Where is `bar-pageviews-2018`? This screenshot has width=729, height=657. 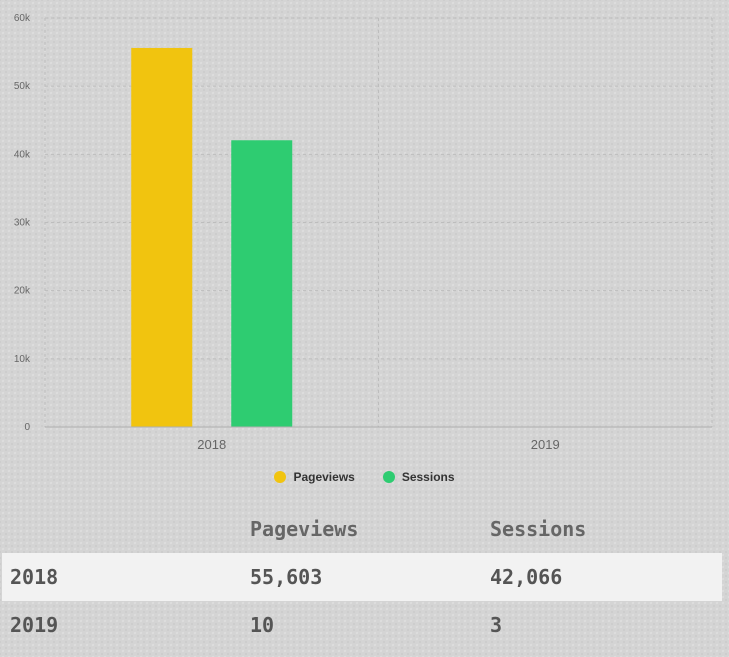 bar-pageviews-2018 is located at coordinates (162, 237).